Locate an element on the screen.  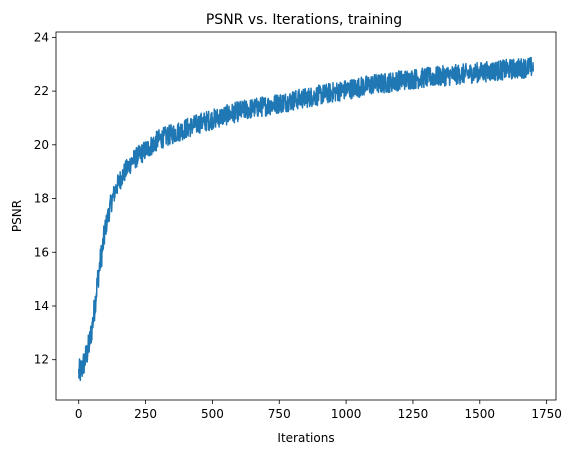
chart-title: PSNR vs. Iterations, training is located at coordinates (304, 20).